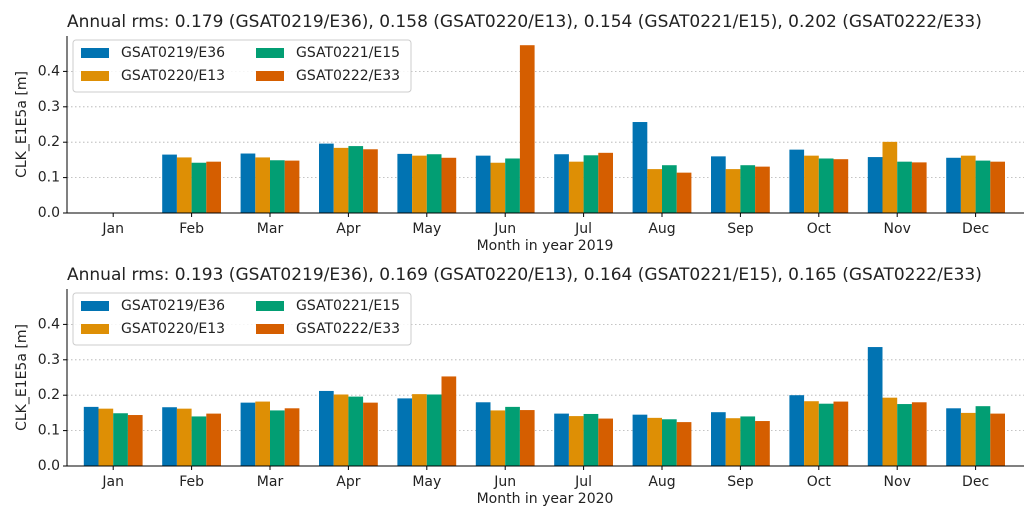  Describe the element at coordinates (348, 329) in the screenshot. I see `legend-label: GSAT0222/E33` at that location.